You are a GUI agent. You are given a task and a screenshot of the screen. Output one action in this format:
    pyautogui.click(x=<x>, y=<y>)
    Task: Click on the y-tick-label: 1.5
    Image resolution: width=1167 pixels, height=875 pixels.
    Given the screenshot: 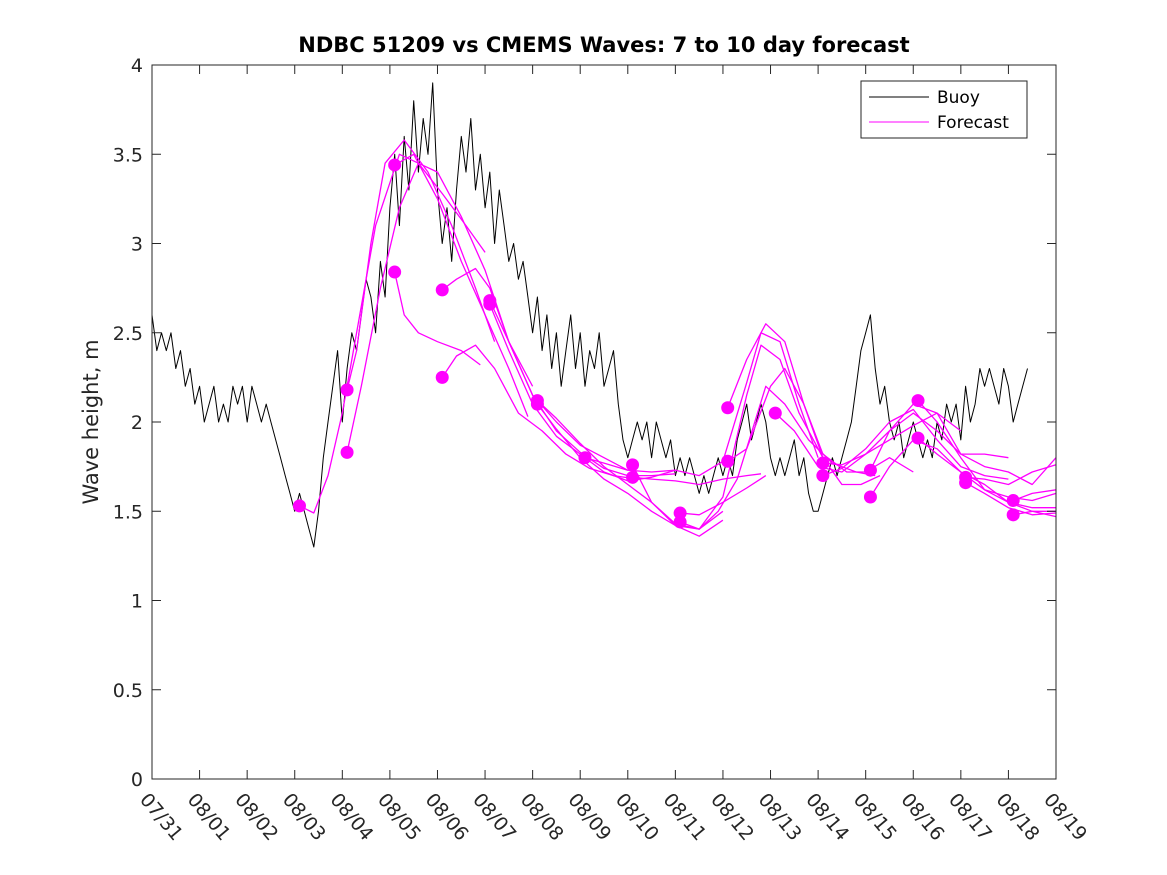 What is the action you would take?
    pyautogui.click(x=128, y=512)
    